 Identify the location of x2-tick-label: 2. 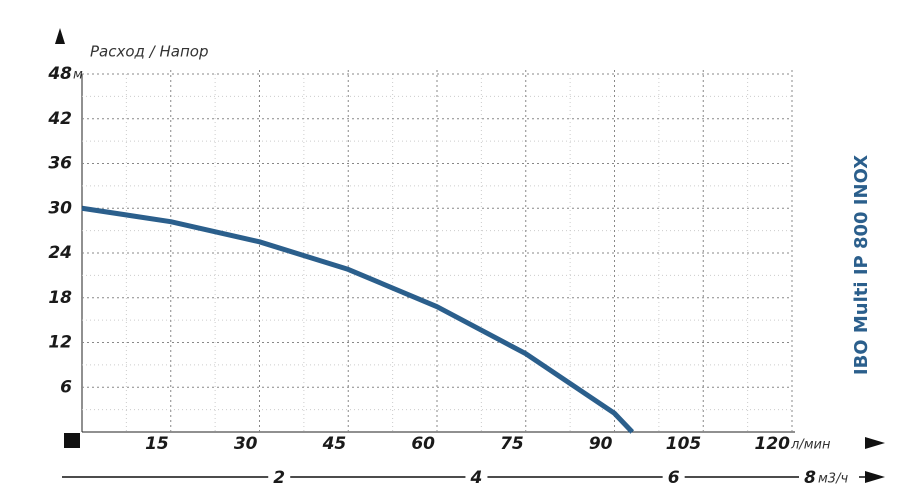
(279, 478).